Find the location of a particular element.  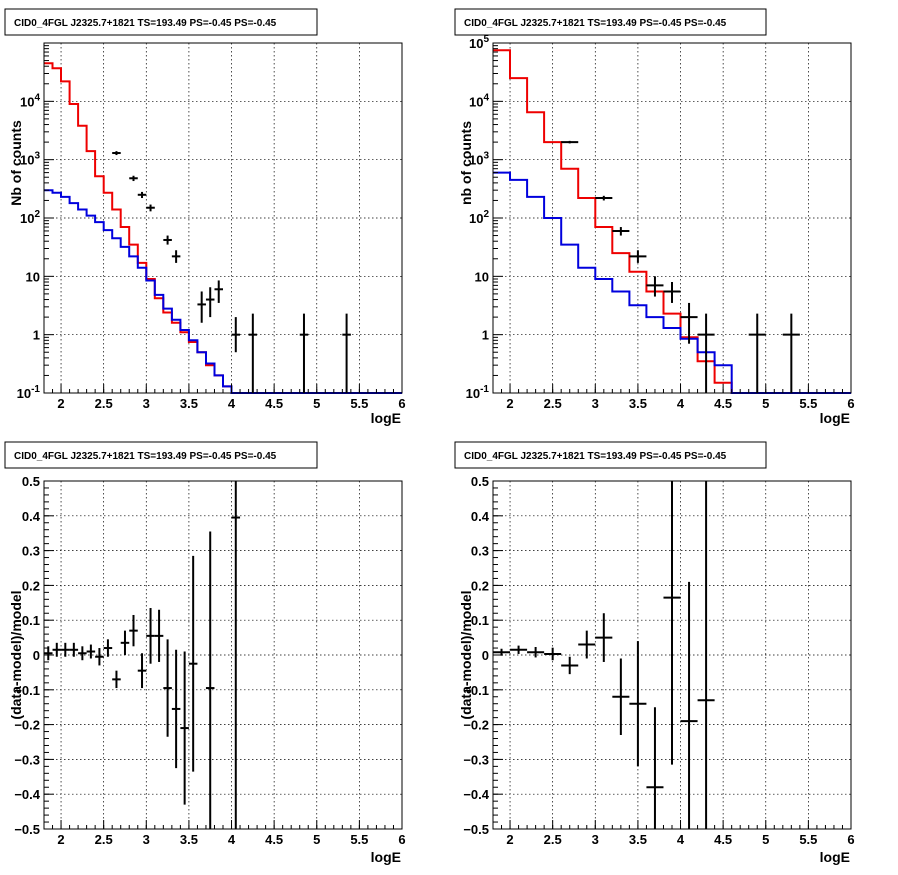

histogram-series is located at coordinates (223, 291).